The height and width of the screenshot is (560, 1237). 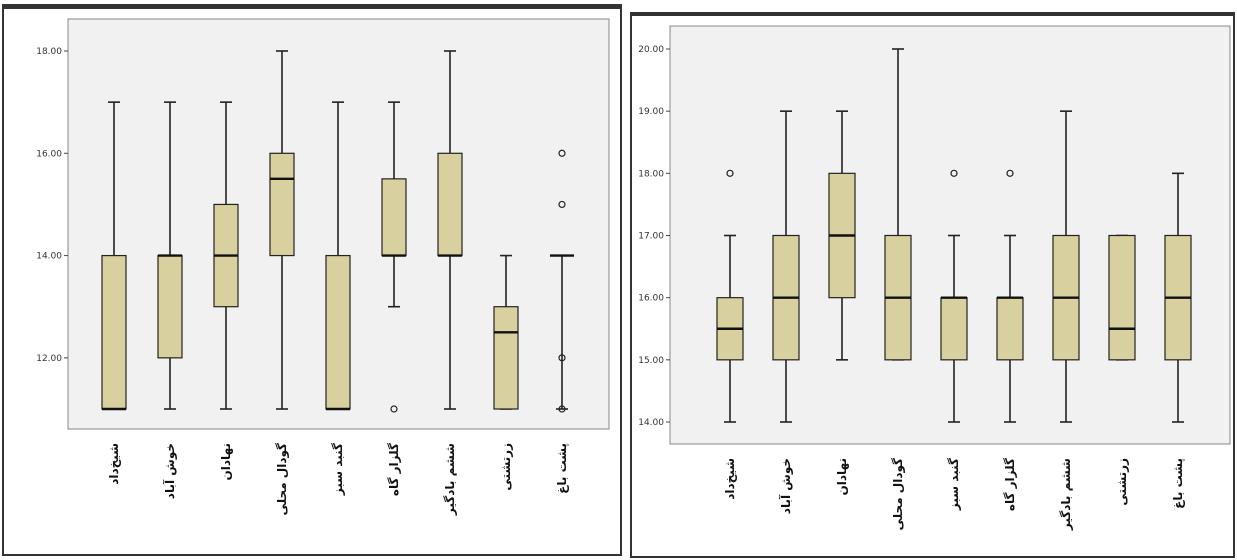 I want to click on y-tick-label: 15.00, so click(x=651, y=361).